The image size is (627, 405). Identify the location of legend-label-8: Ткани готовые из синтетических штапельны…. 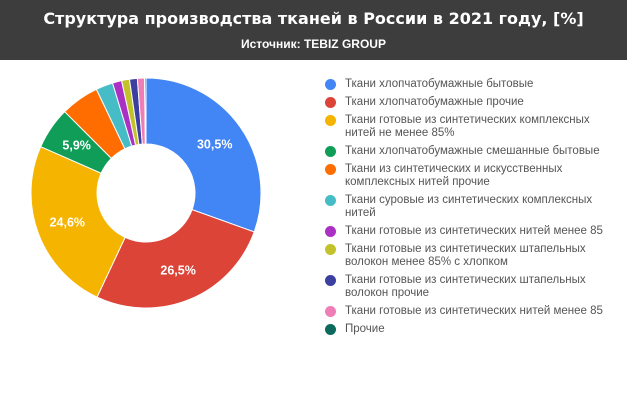
(465, 286).